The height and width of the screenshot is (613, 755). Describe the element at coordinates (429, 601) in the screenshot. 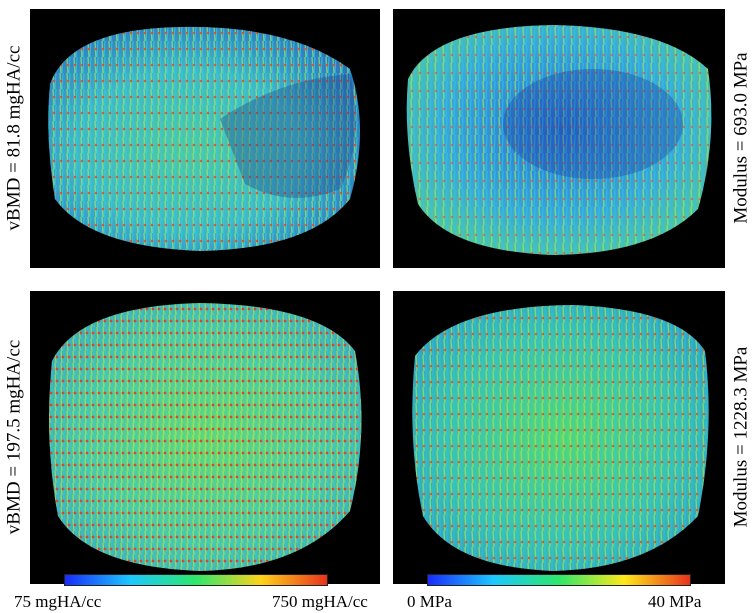

I see `modulus-colorbar-min-label: 0 MPa` at that location.